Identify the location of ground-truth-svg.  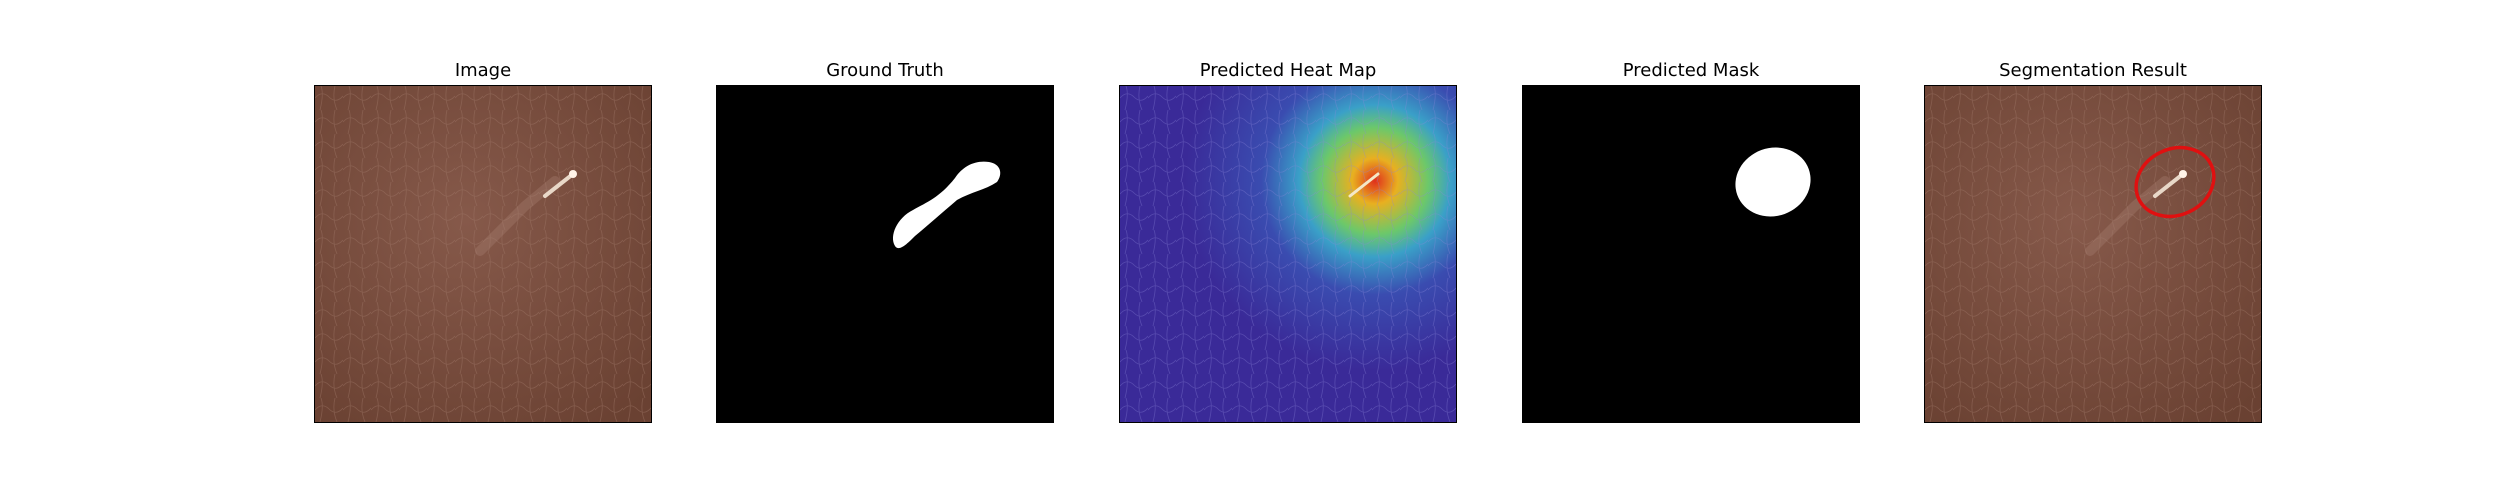
(885, 254).